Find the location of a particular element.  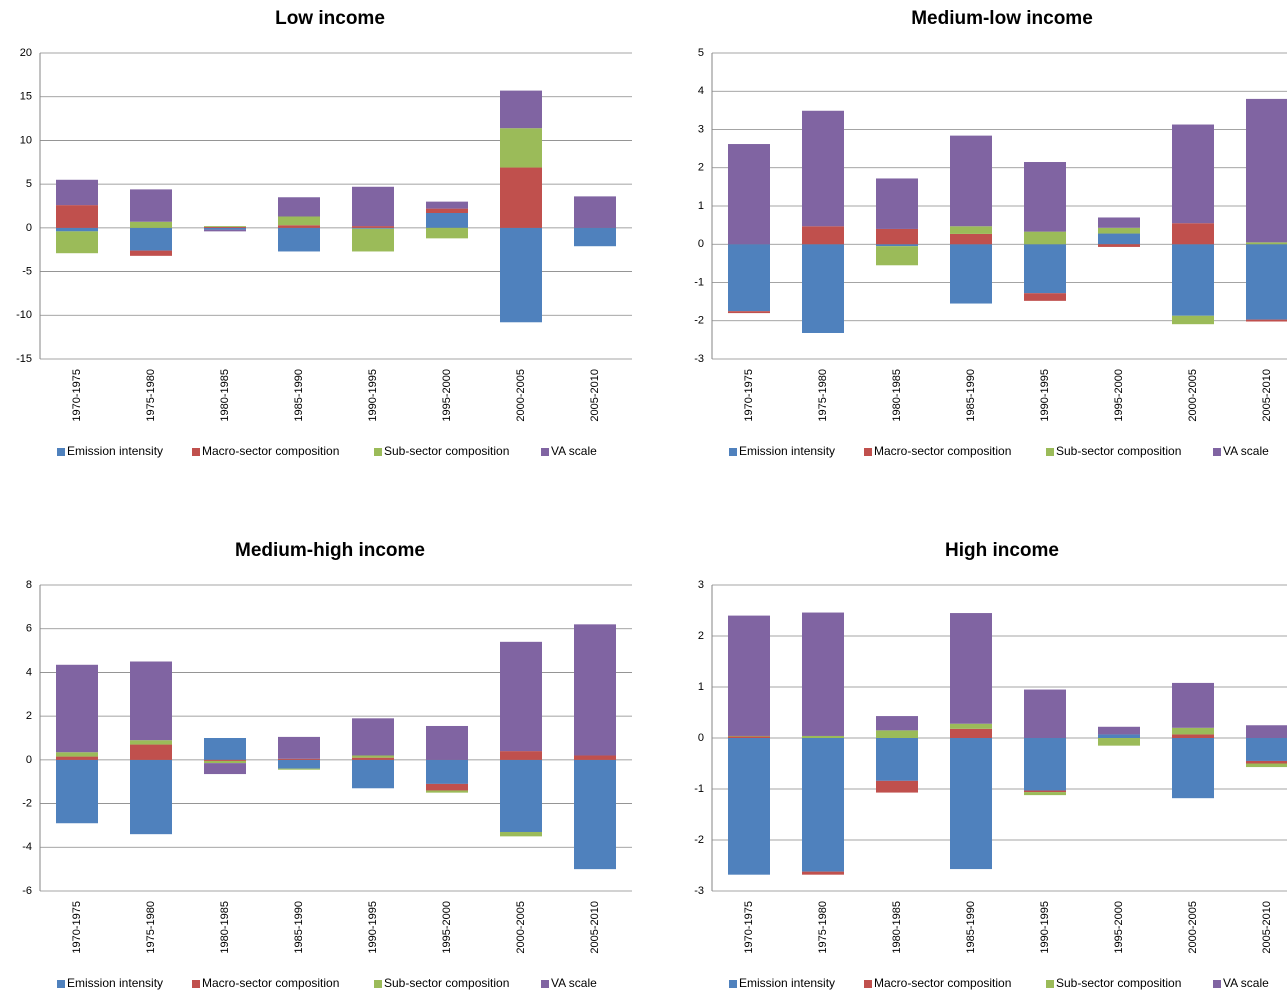

y-tick-label: 8 is located at coordinates (29, 585).